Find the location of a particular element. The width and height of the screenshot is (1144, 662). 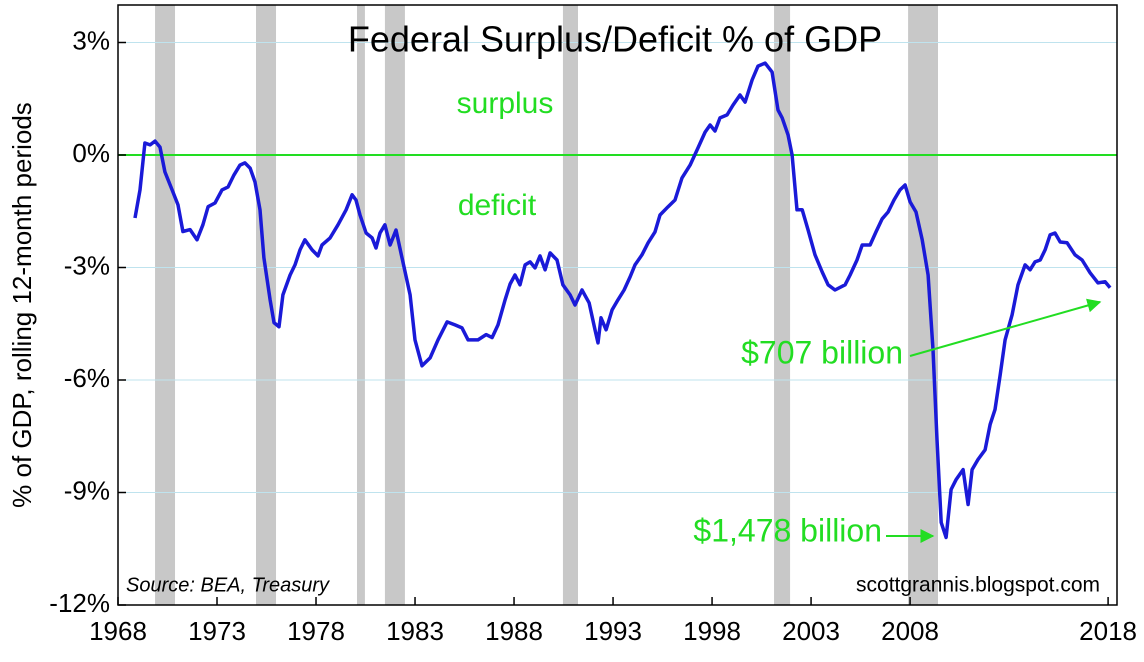

annotation: $1,478 billion is located at coordinates (787, 530).